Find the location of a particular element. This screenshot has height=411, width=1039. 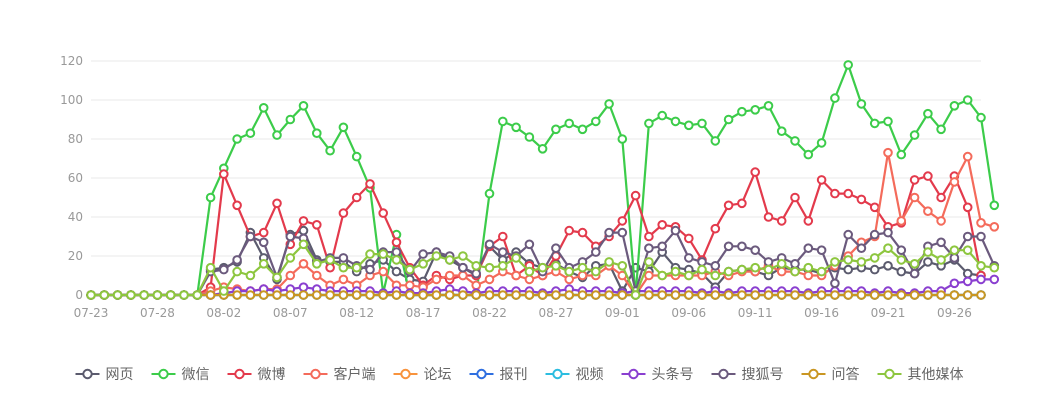

x-tick-label: 09-06 is located at coordinates (688, 313).